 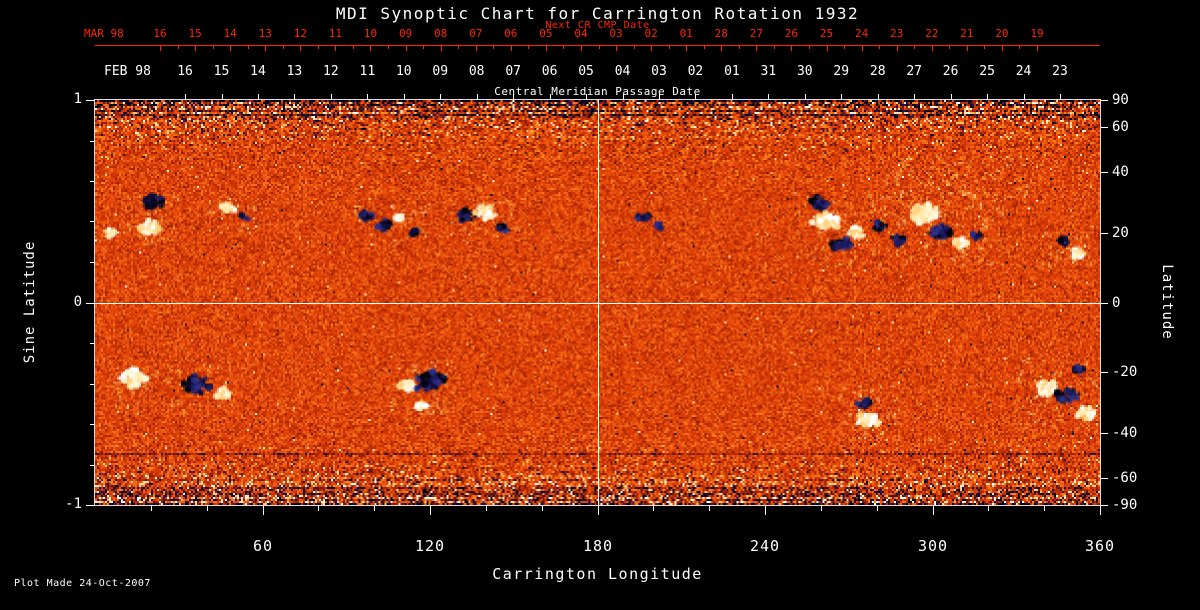 What do you see at coordinates (1120, 233) in the screenshot?
I see `y-right-tick-label: 20` at bounding box center [1120, 233].